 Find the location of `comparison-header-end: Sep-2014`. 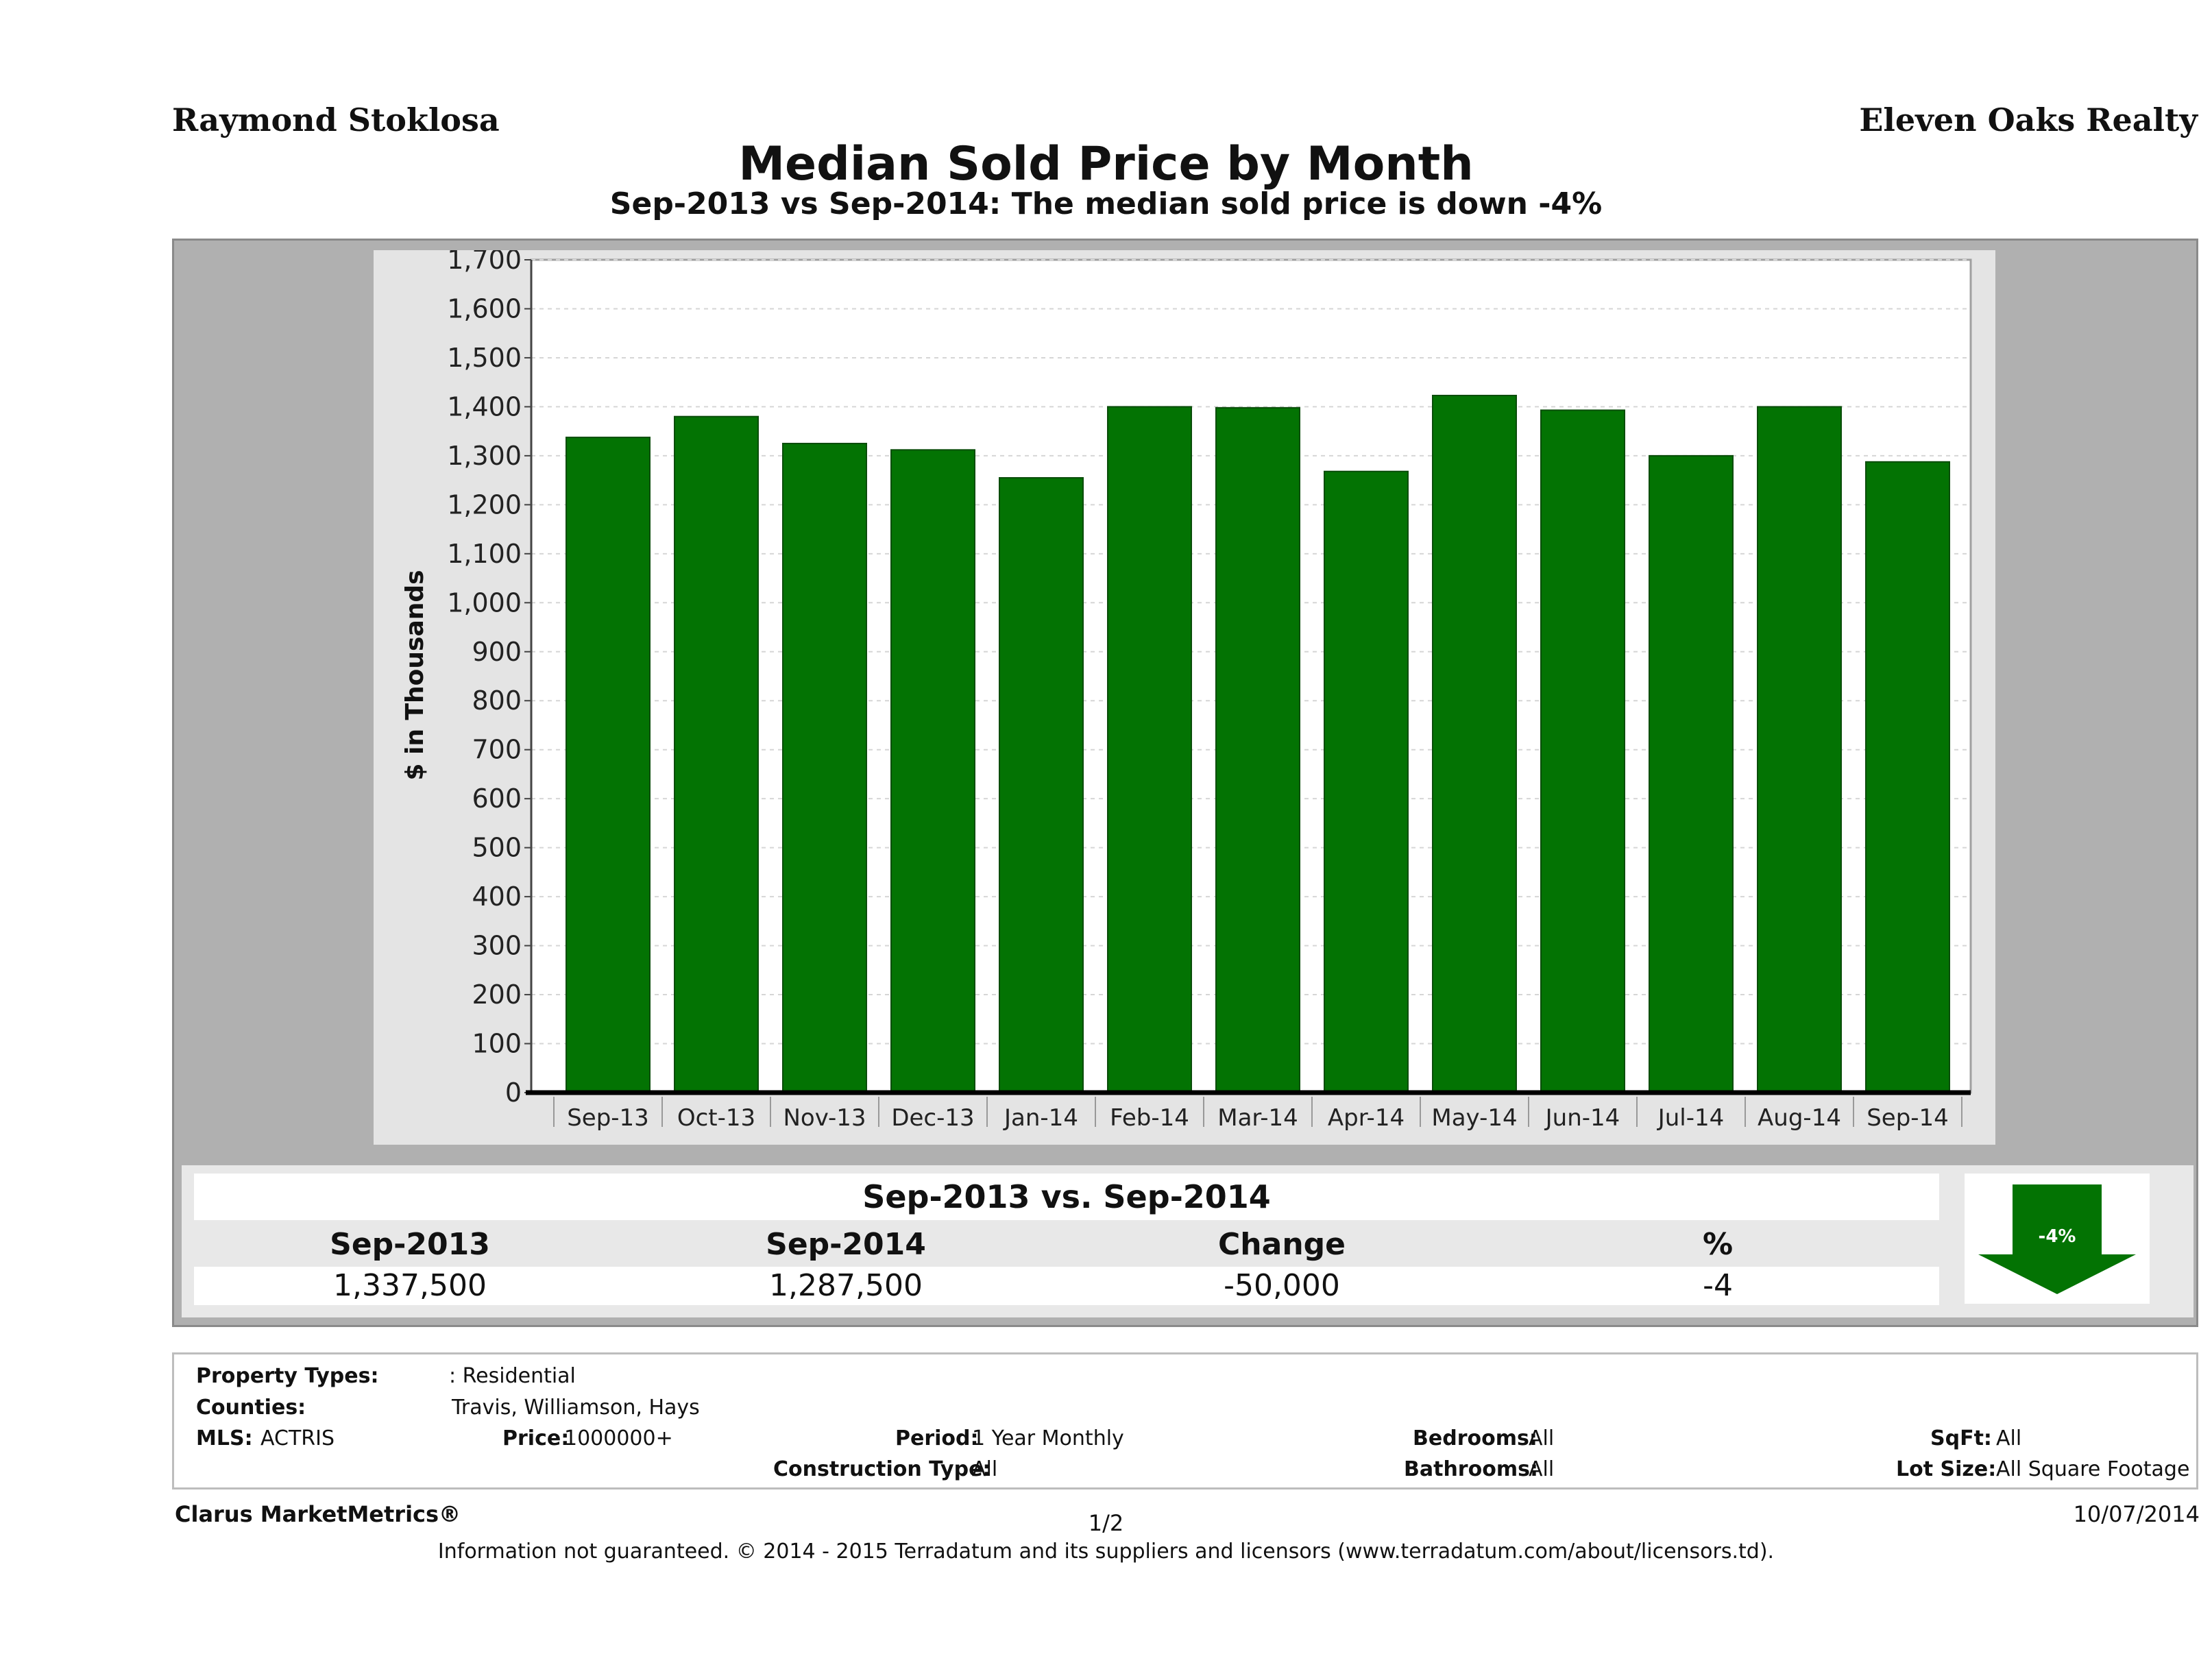

comparison-header-end: Sep-2014 is located at coordinates (846, 1244).